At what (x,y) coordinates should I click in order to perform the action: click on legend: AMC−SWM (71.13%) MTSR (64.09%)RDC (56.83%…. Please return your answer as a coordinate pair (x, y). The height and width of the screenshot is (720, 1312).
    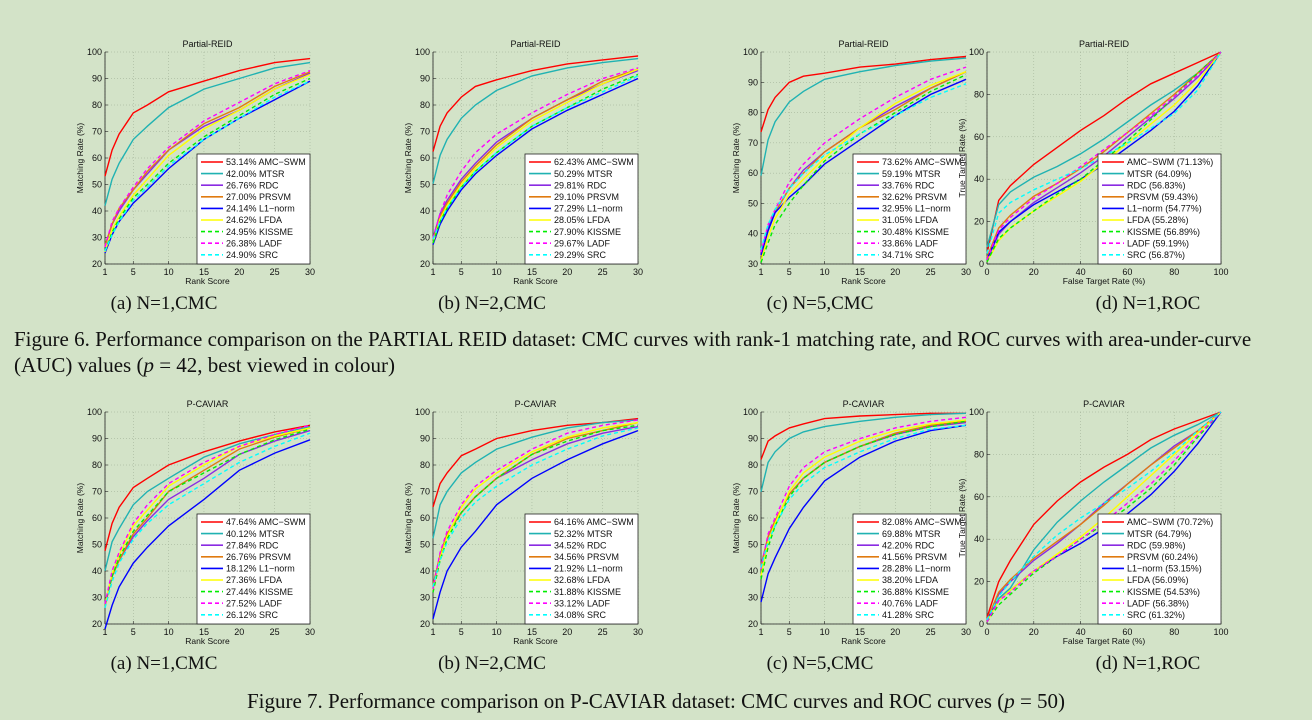
    Looking at the image, I should click on (1159, 209).